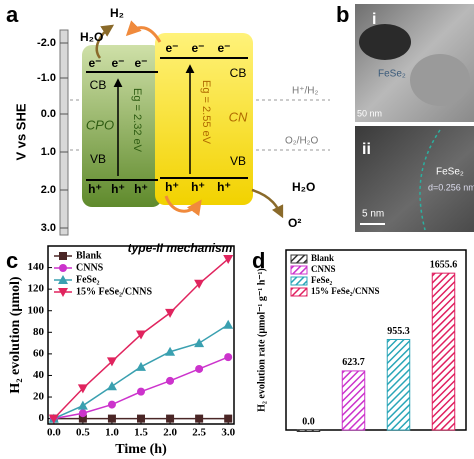 This screenshot has width=474, height=459. Describe the element at coordinates (374, 19) in the screenshot. I see `image-label: i` at that location.